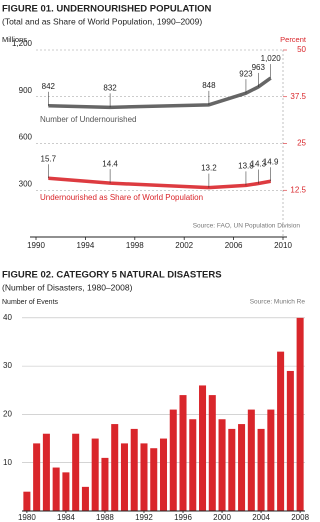 The width and height of the screenshot is (320, 522). What do you see at coordinates (135, 245) in the screenshot?
I see `x-tick-label: 1998` at bounding box center [135, 245].